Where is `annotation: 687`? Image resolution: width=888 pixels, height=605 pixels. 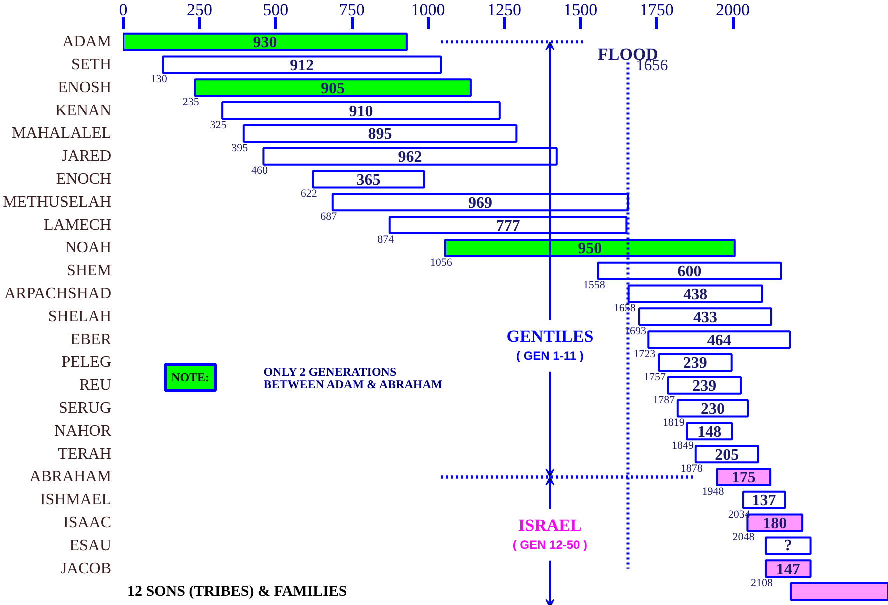 annotation: 687 is located at coordinates (329, 217).